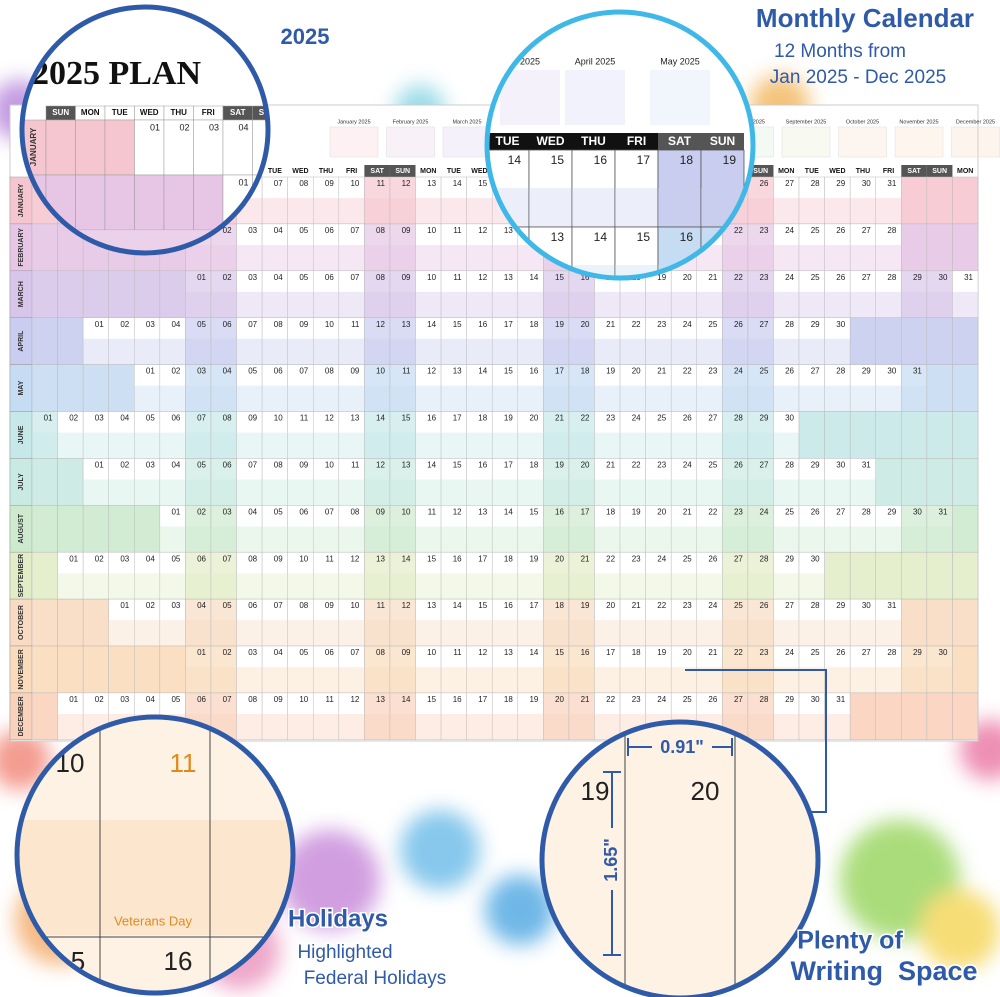 This screenshot has height=997, width=1000. I want to click on day-number: 19, so click(508, 418).